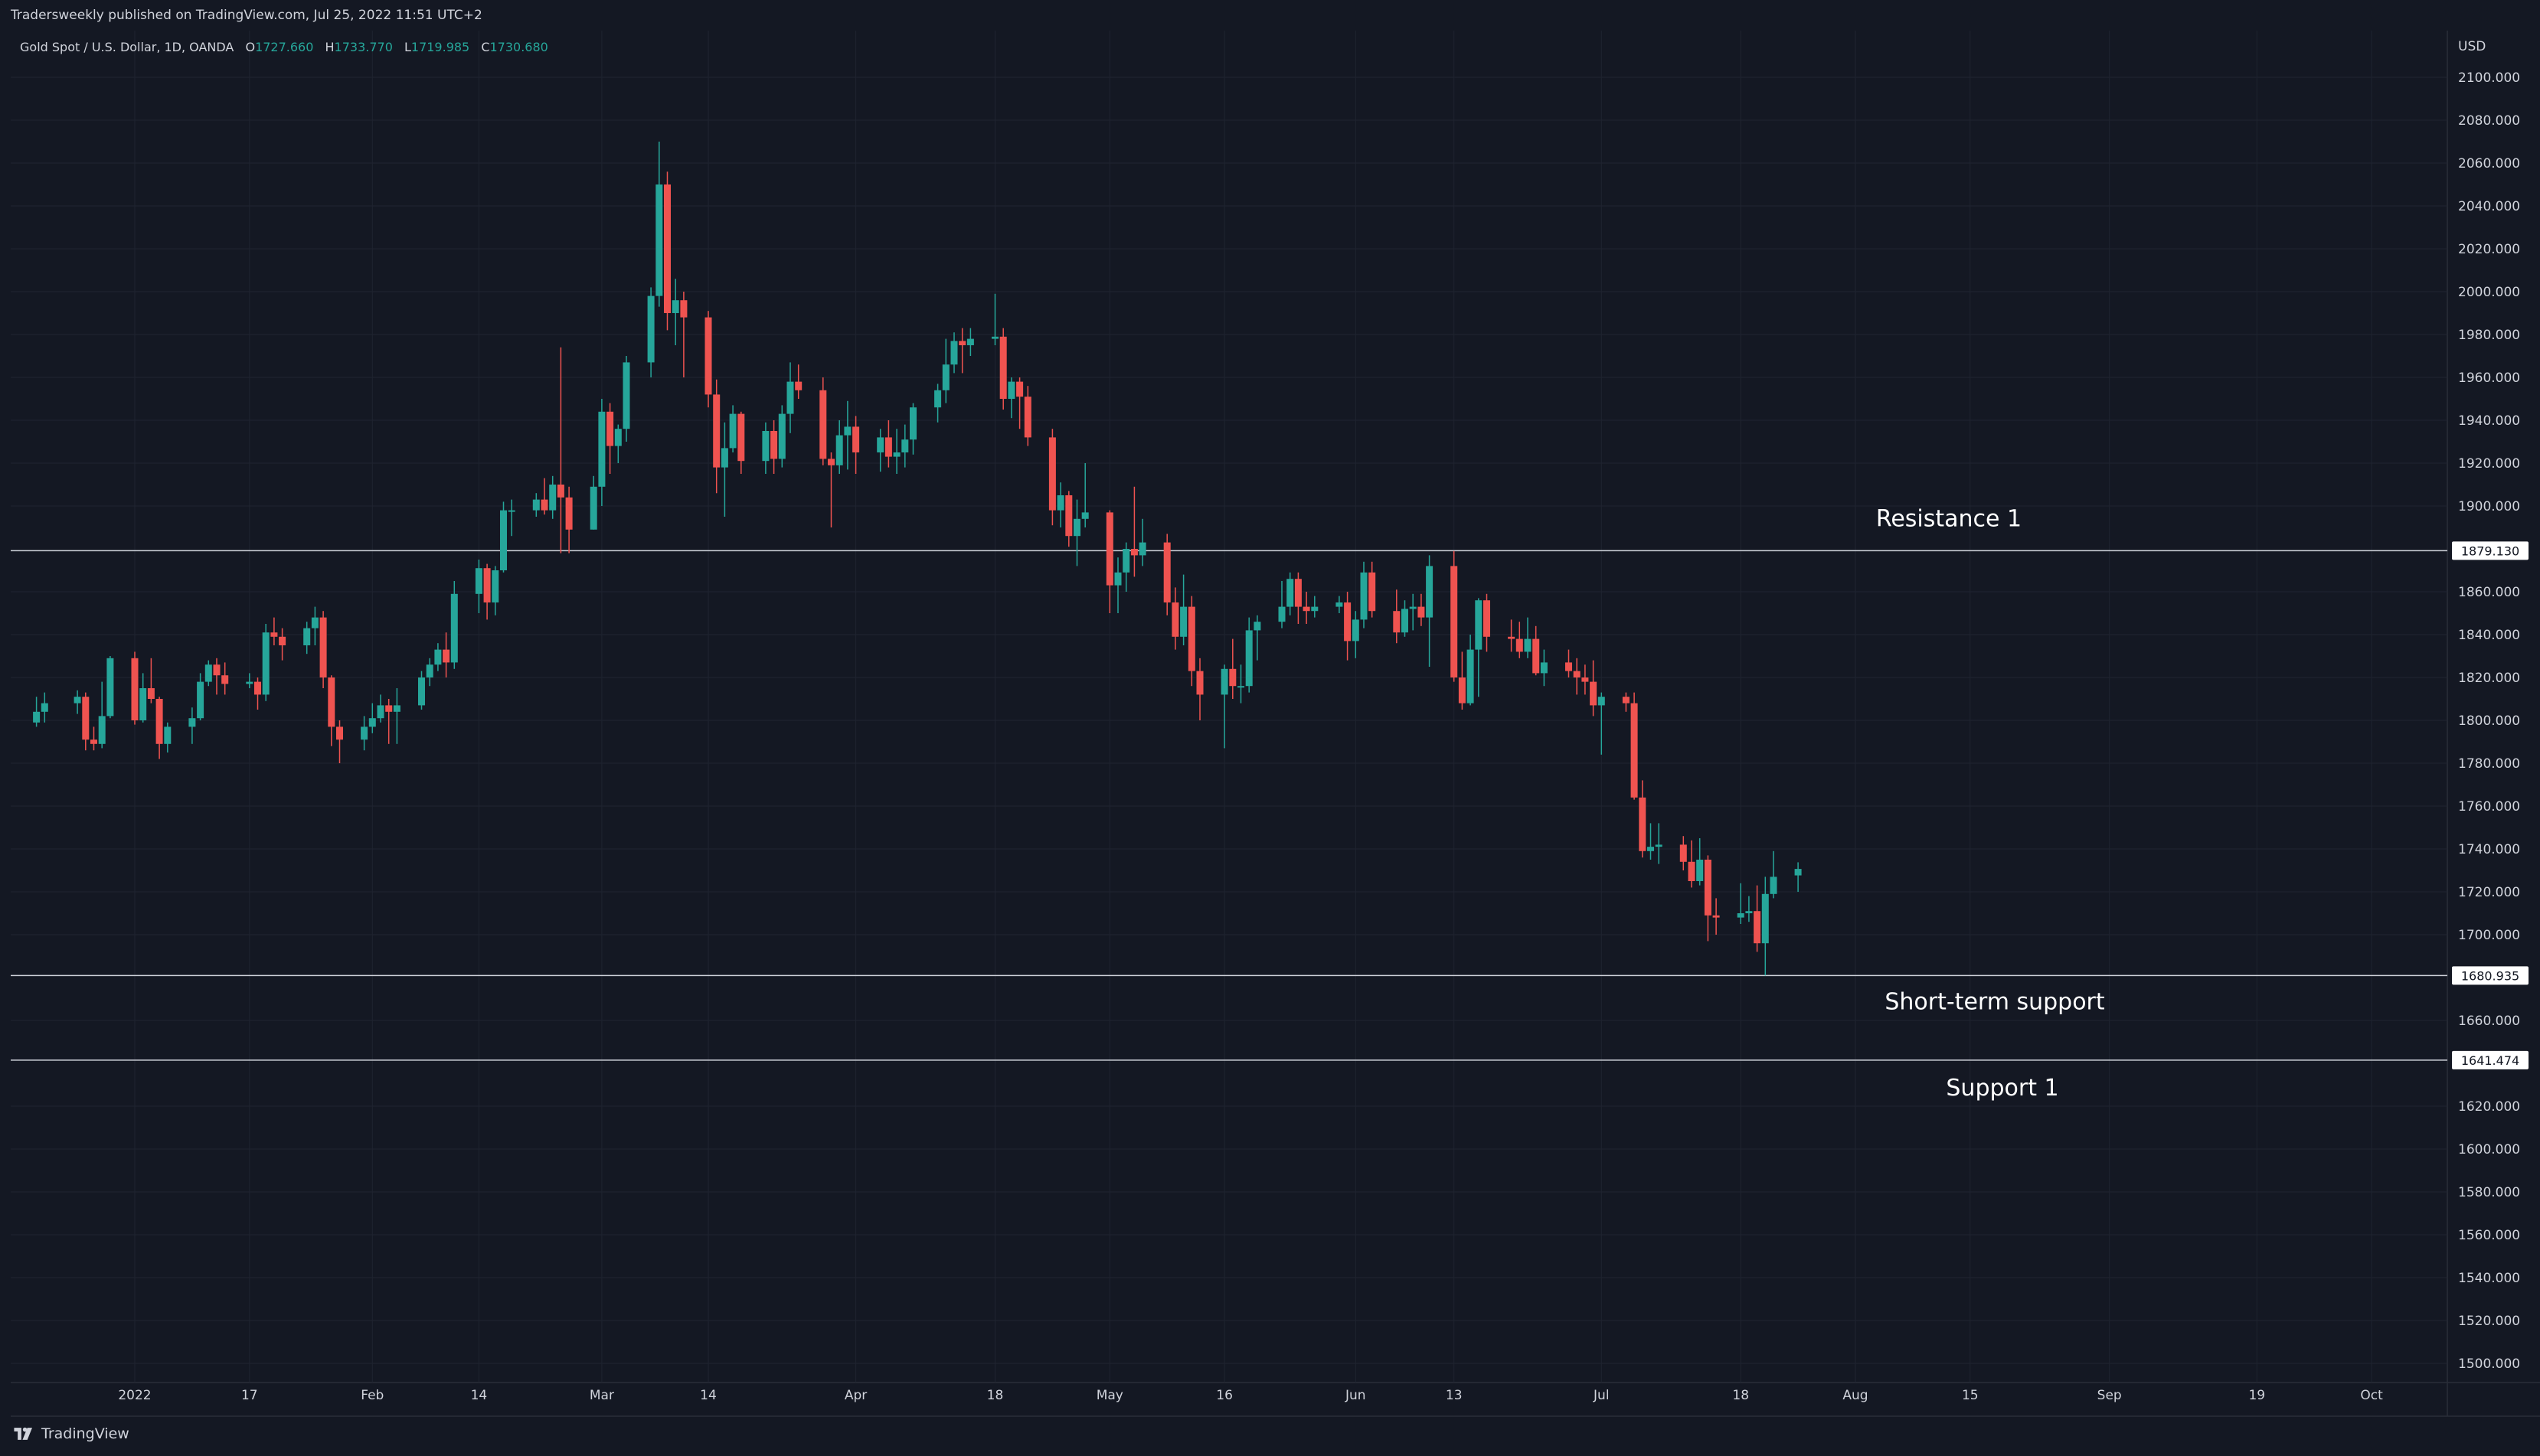 This screenshot has height=1456, width=2540. What do you see at coordinates (1949, 518) in the screenshot?
I see `level-annotation: Resistance 1` at bounding box center [1949, 518].